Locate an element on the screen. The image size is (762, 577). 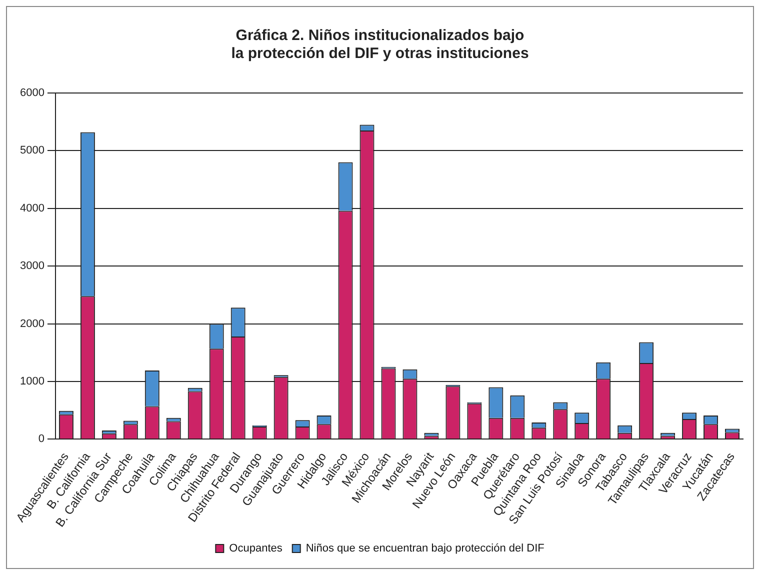
y-tick-label: 5000 is located at coordinates (32, 150).